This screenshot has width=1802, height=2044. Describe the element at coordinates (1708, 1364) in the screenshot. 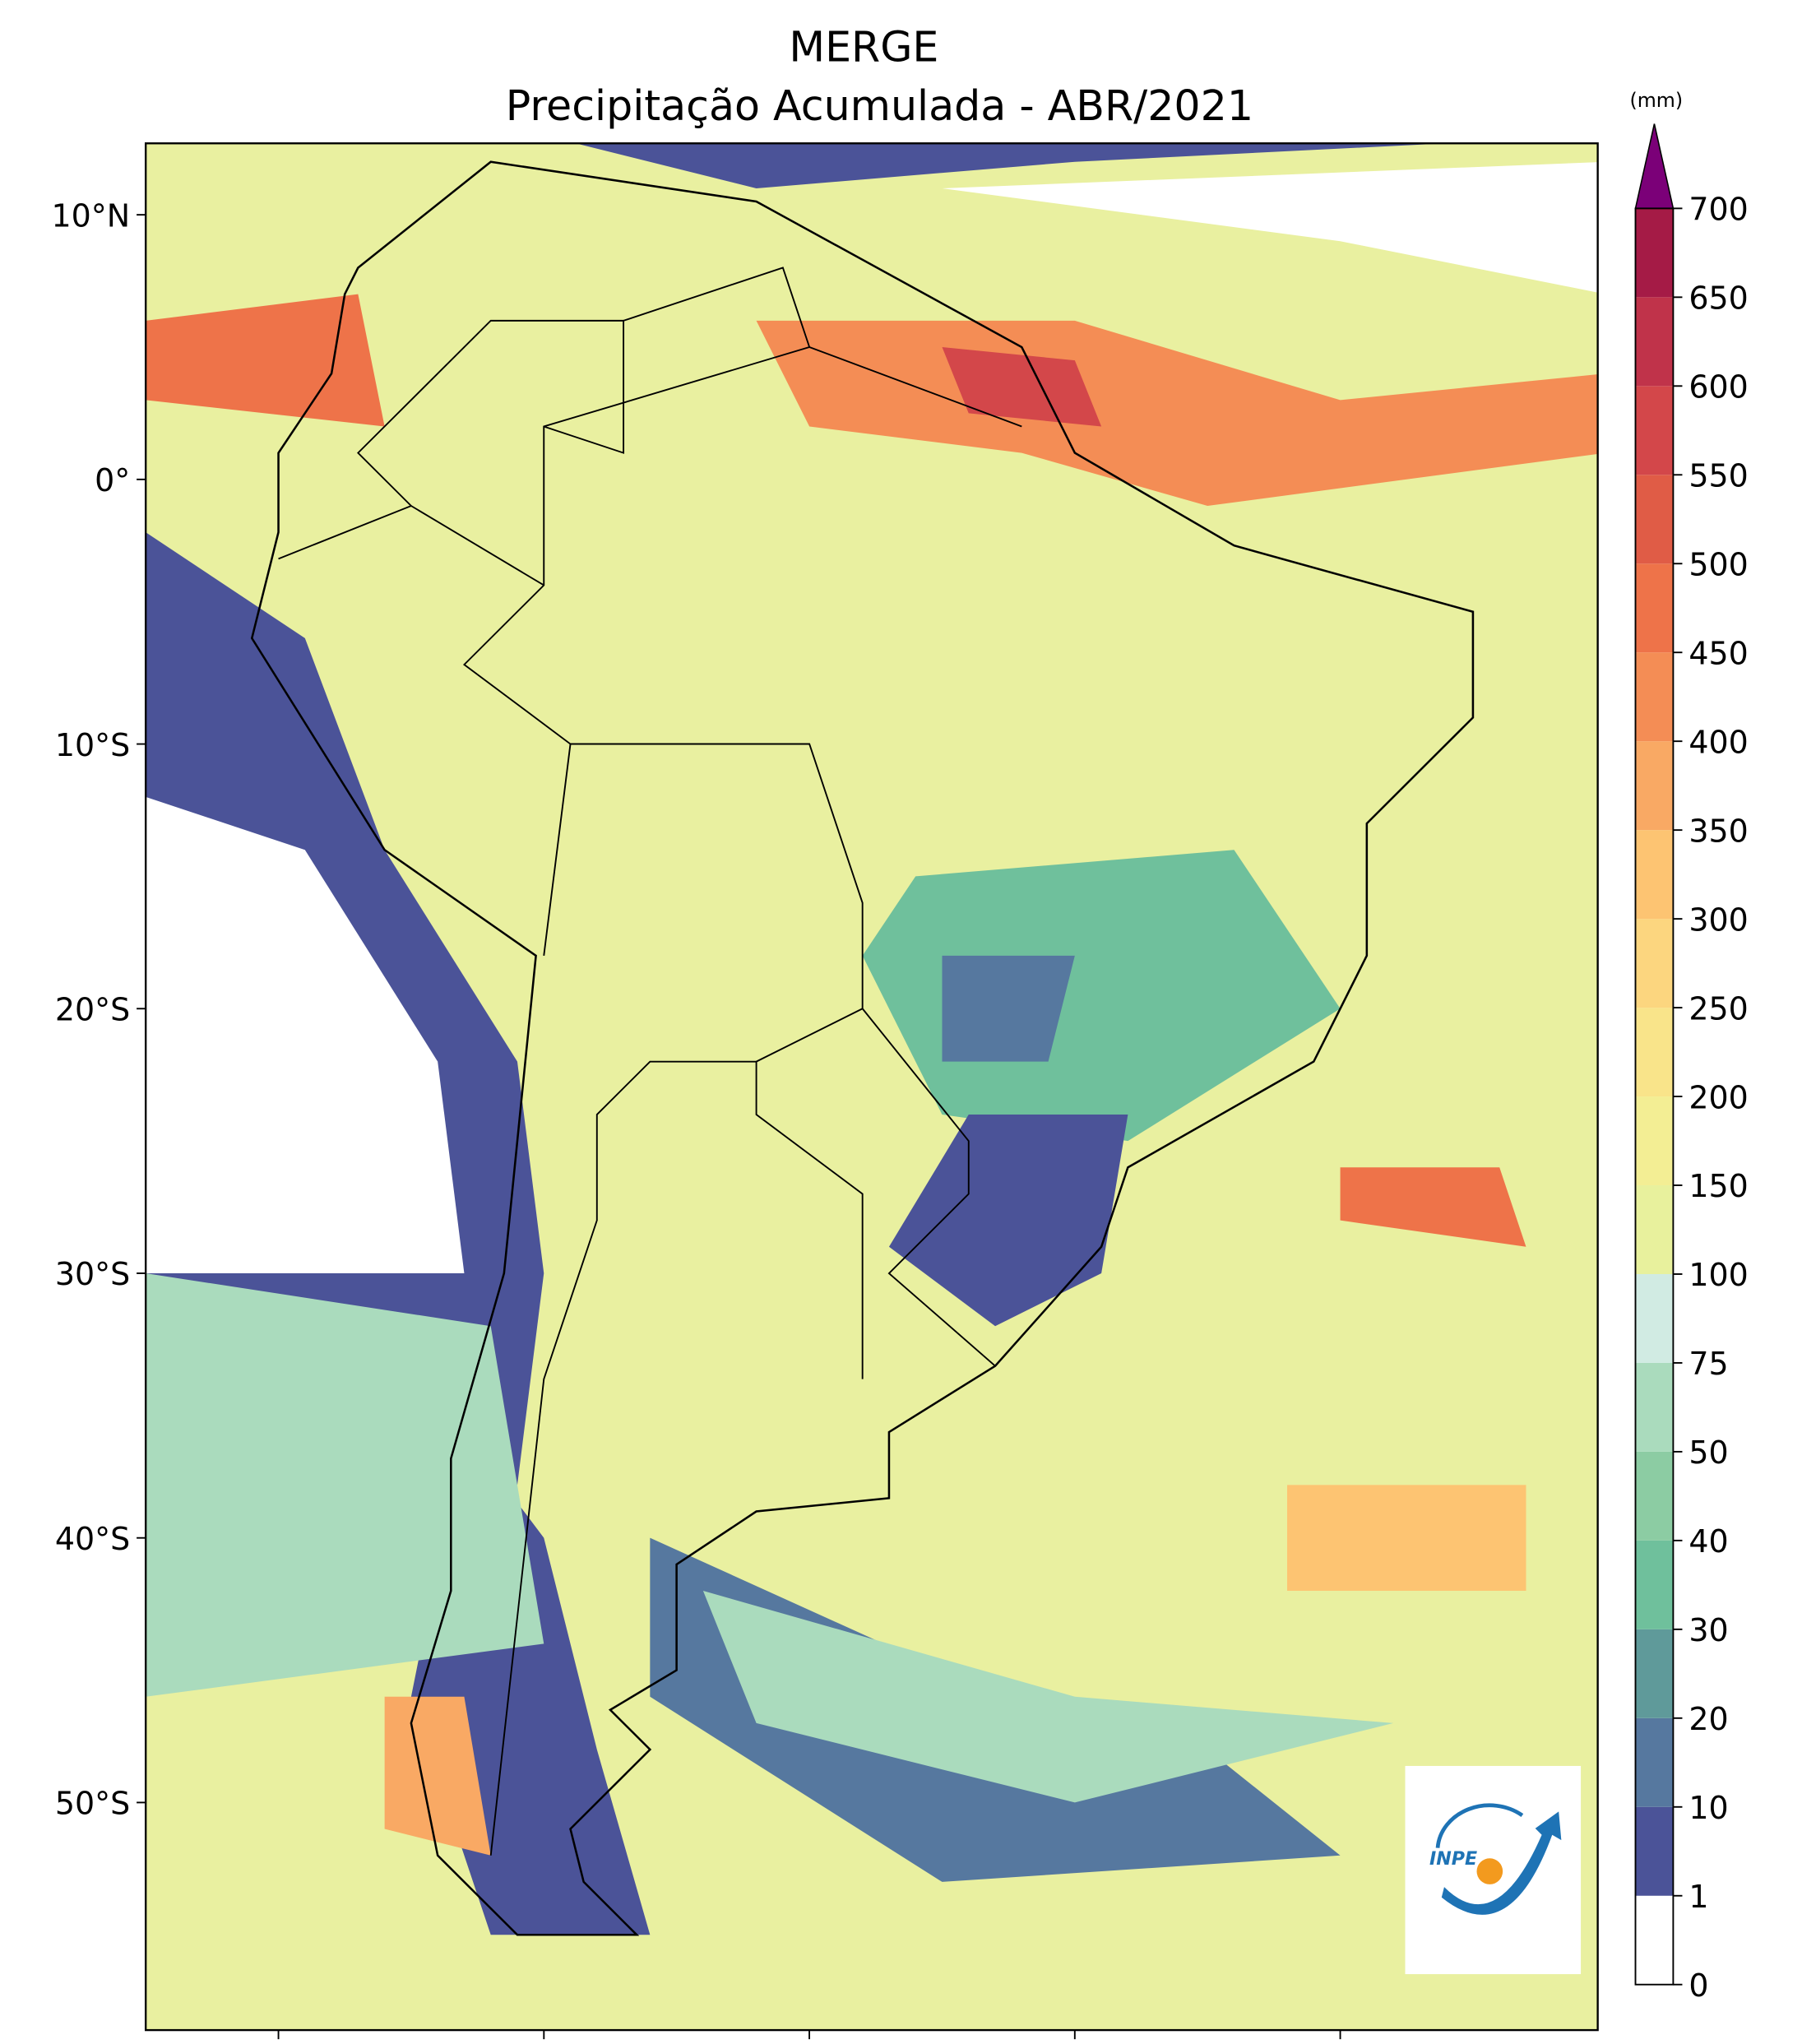

I see `colorbar-tick-label: 75` at that location.